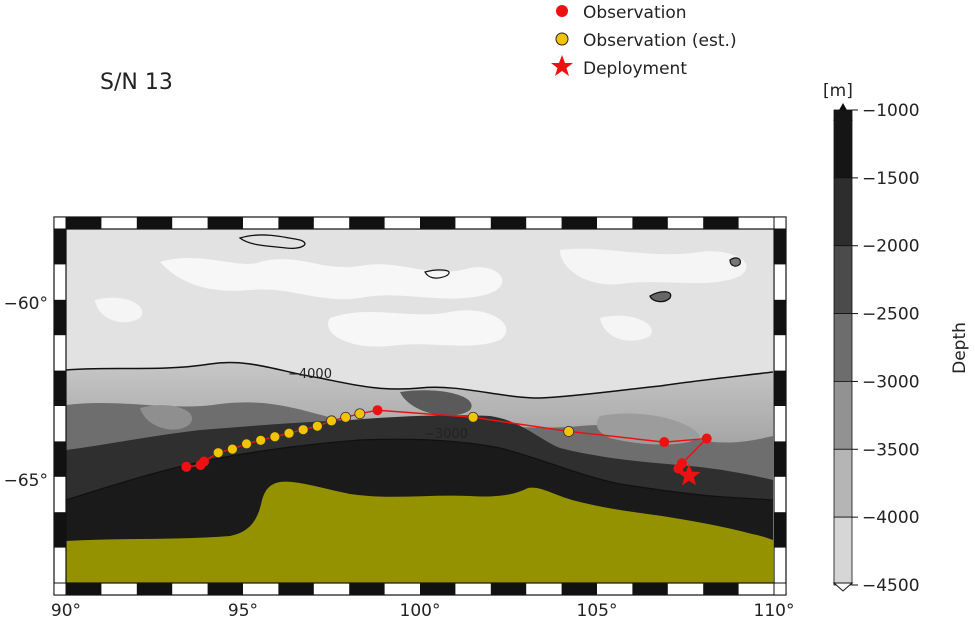 The width and height of the screenshot is (975, 626). I want to click on figure-title: S/N 13, so click(136, 82).